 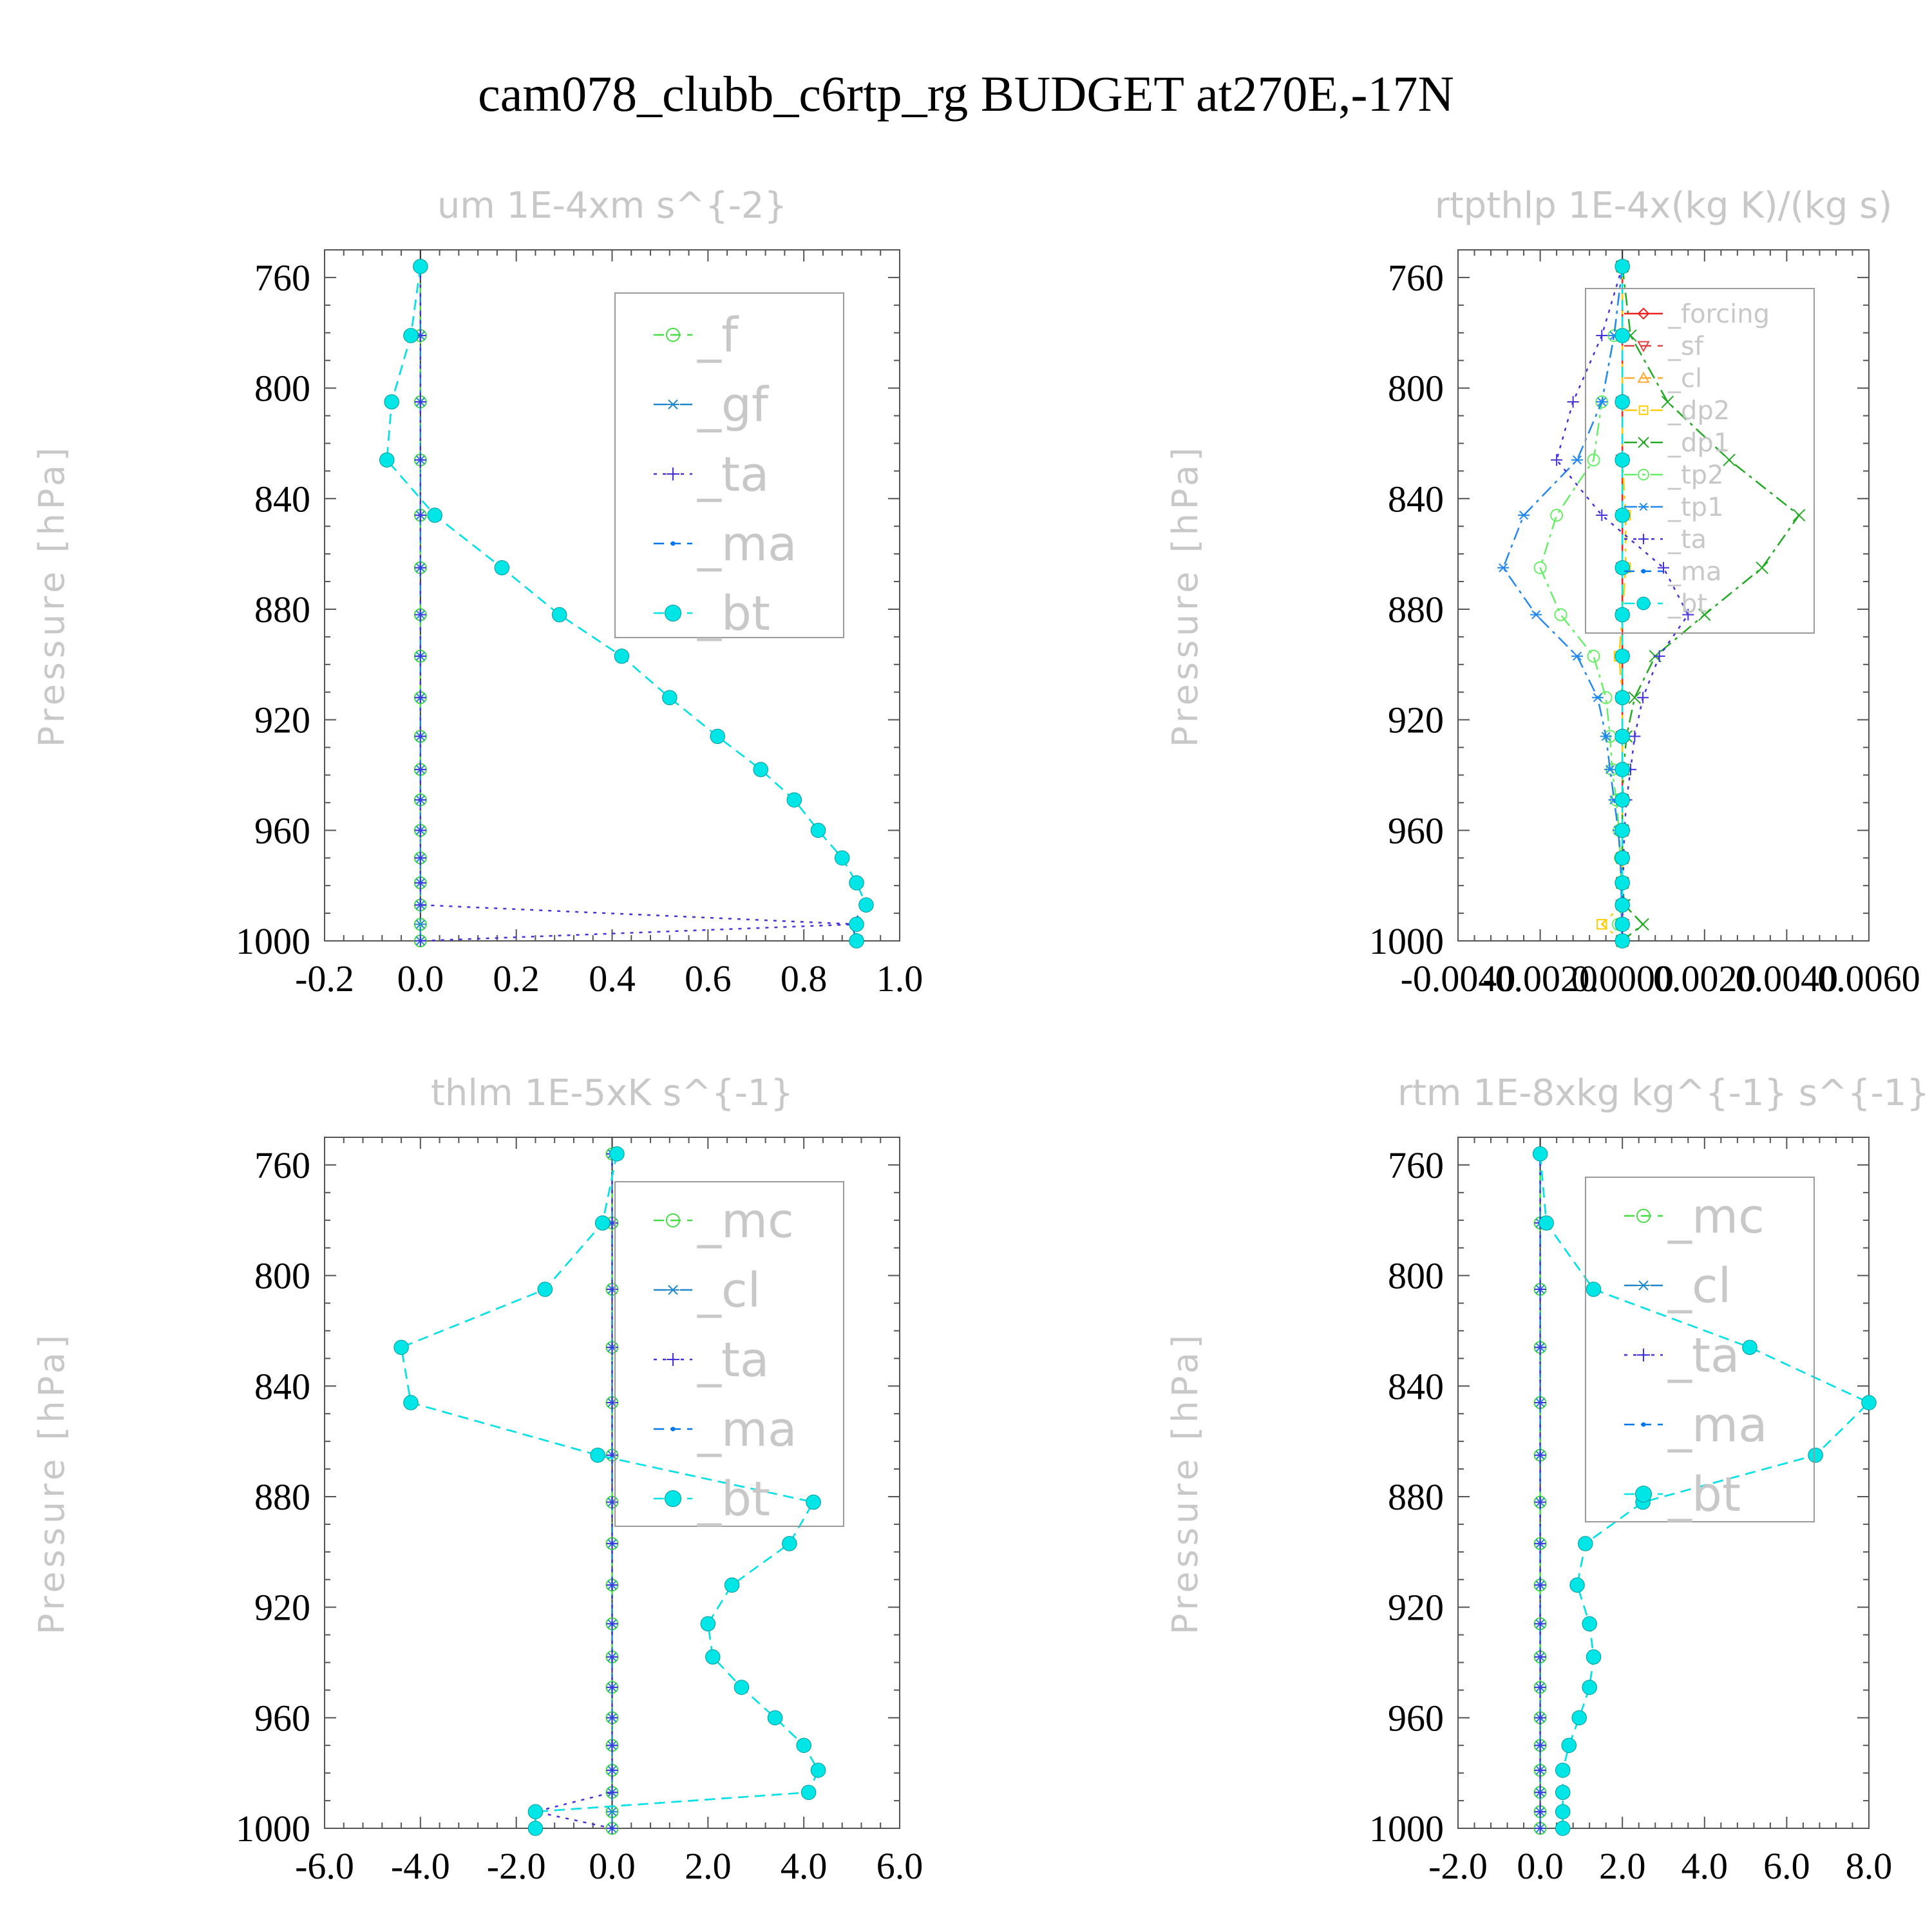 I want to click on y-tick-label: 920, so click(x=282, y=1608).